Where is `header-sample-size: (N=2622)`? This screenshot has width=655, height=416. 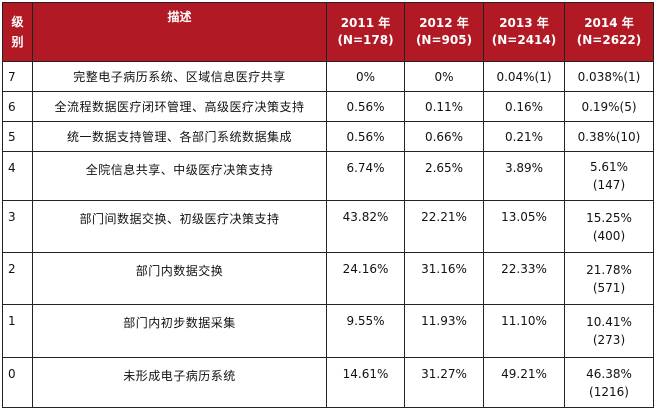 header-sample-size: (N=2622) is located at coordinates (609, 40).